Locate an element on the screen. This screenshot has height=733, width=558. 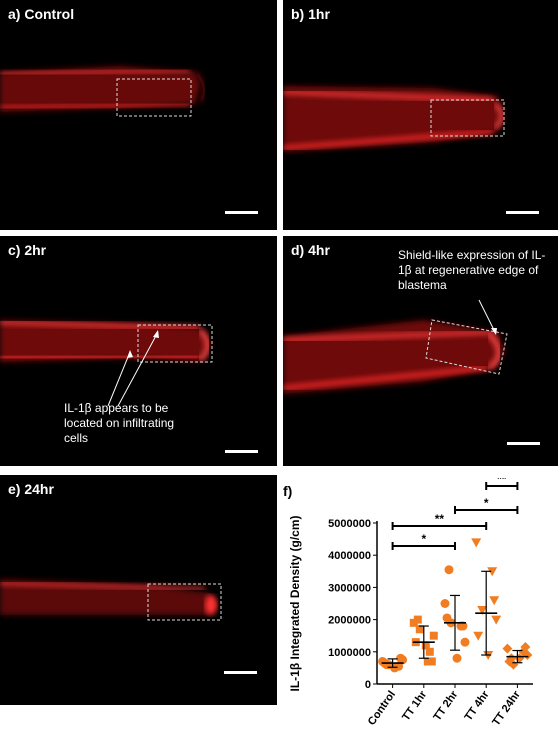
y-tick-label: 4000000 is located at coordinates (349, 556).